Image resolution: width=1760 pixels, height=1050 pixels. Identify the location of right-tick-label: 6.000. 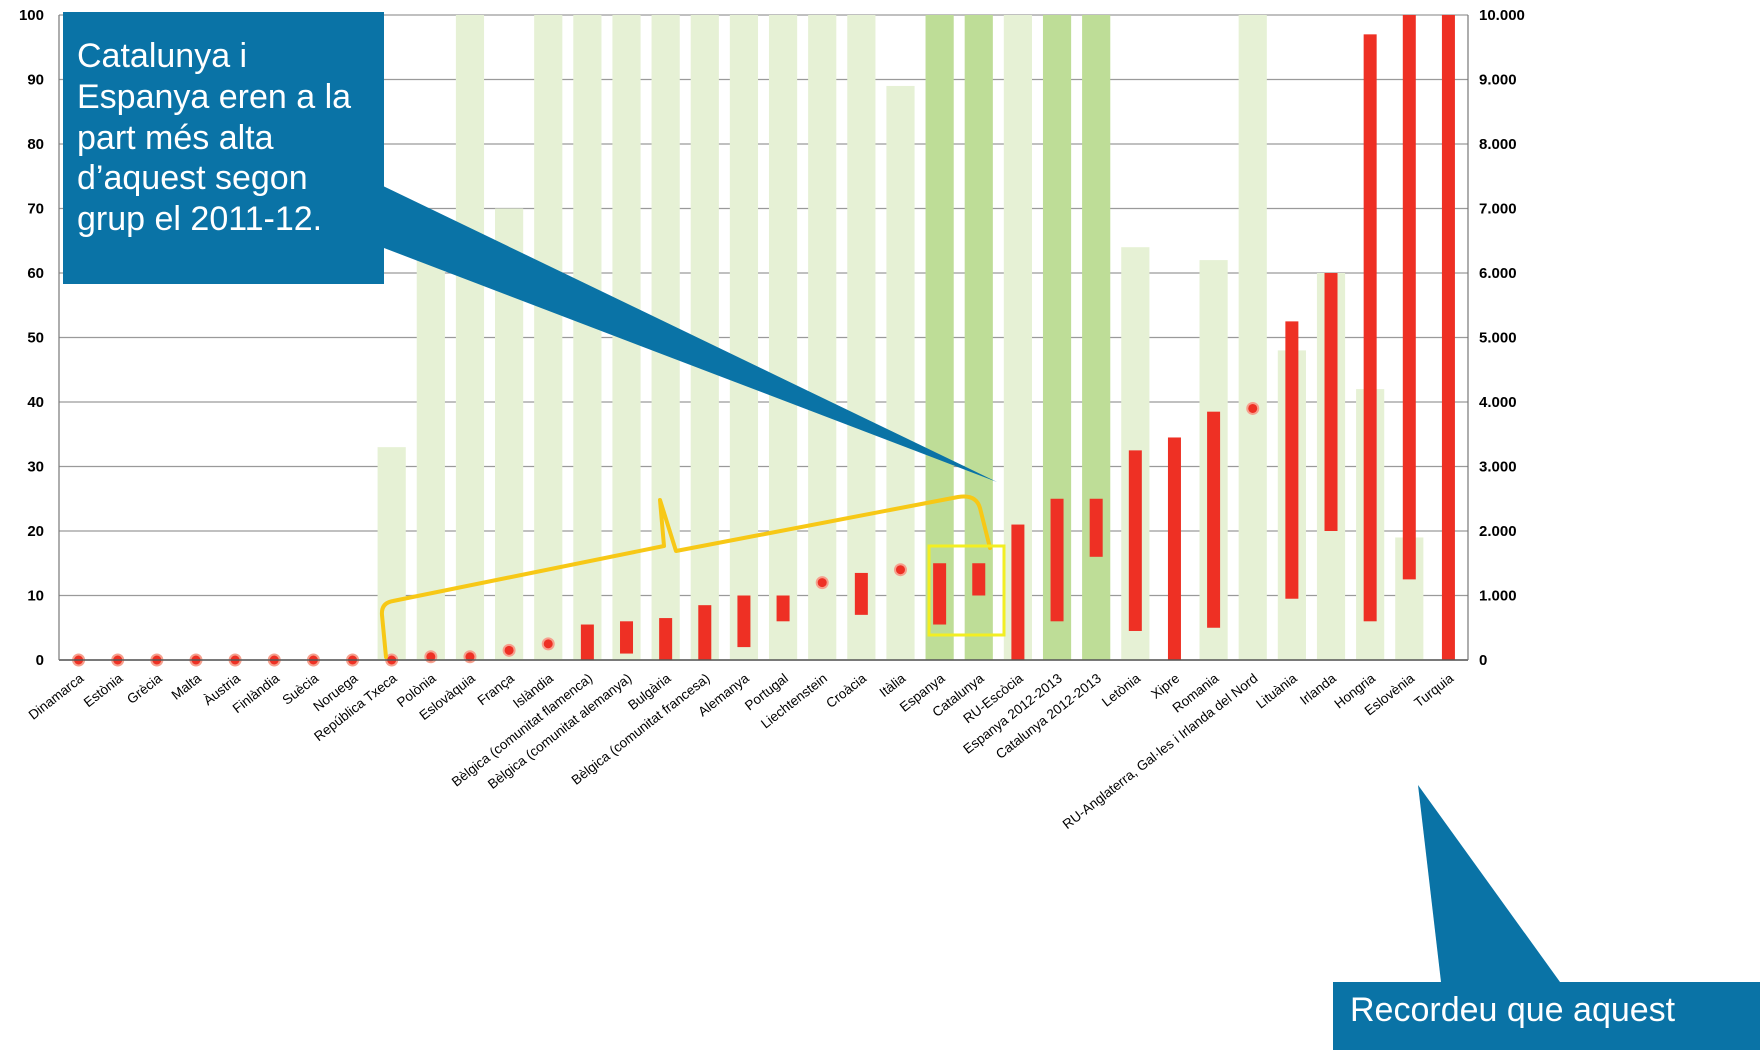
(1498, 273).